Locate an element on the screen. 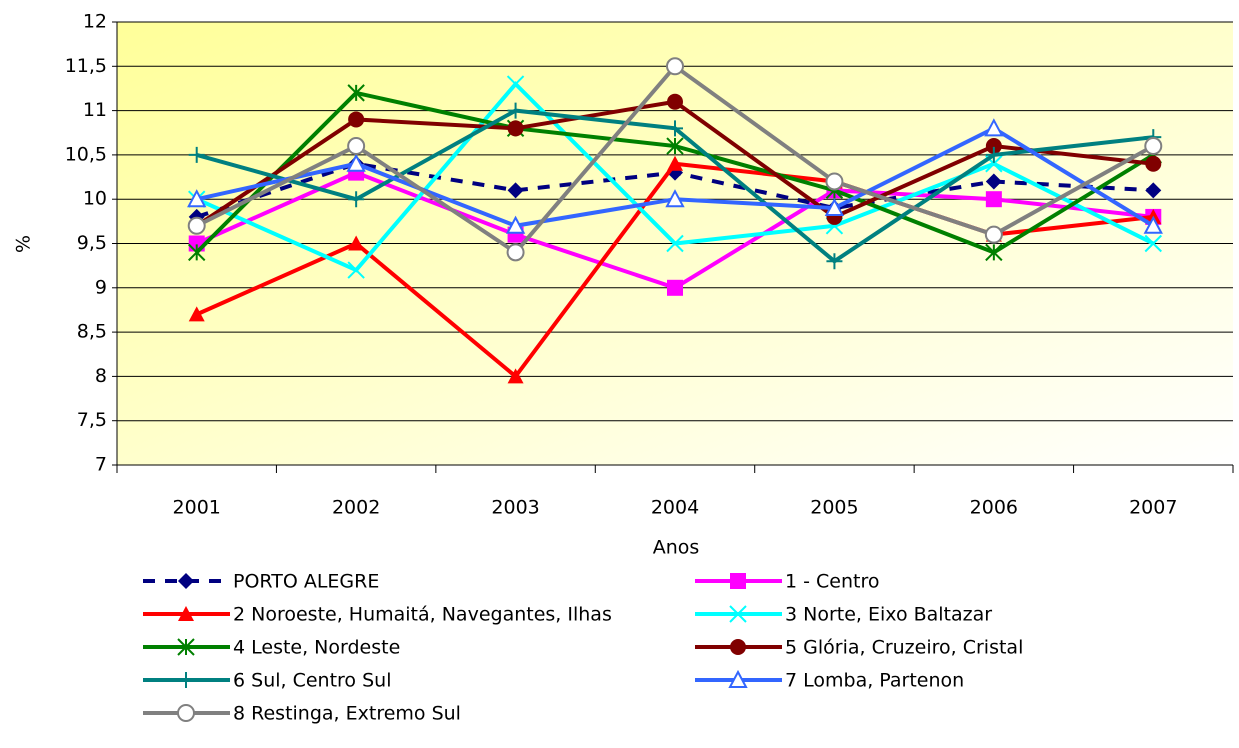 The image size is (1239, 748). x-tick-label: 2003 is located at coordinates (515, 508).